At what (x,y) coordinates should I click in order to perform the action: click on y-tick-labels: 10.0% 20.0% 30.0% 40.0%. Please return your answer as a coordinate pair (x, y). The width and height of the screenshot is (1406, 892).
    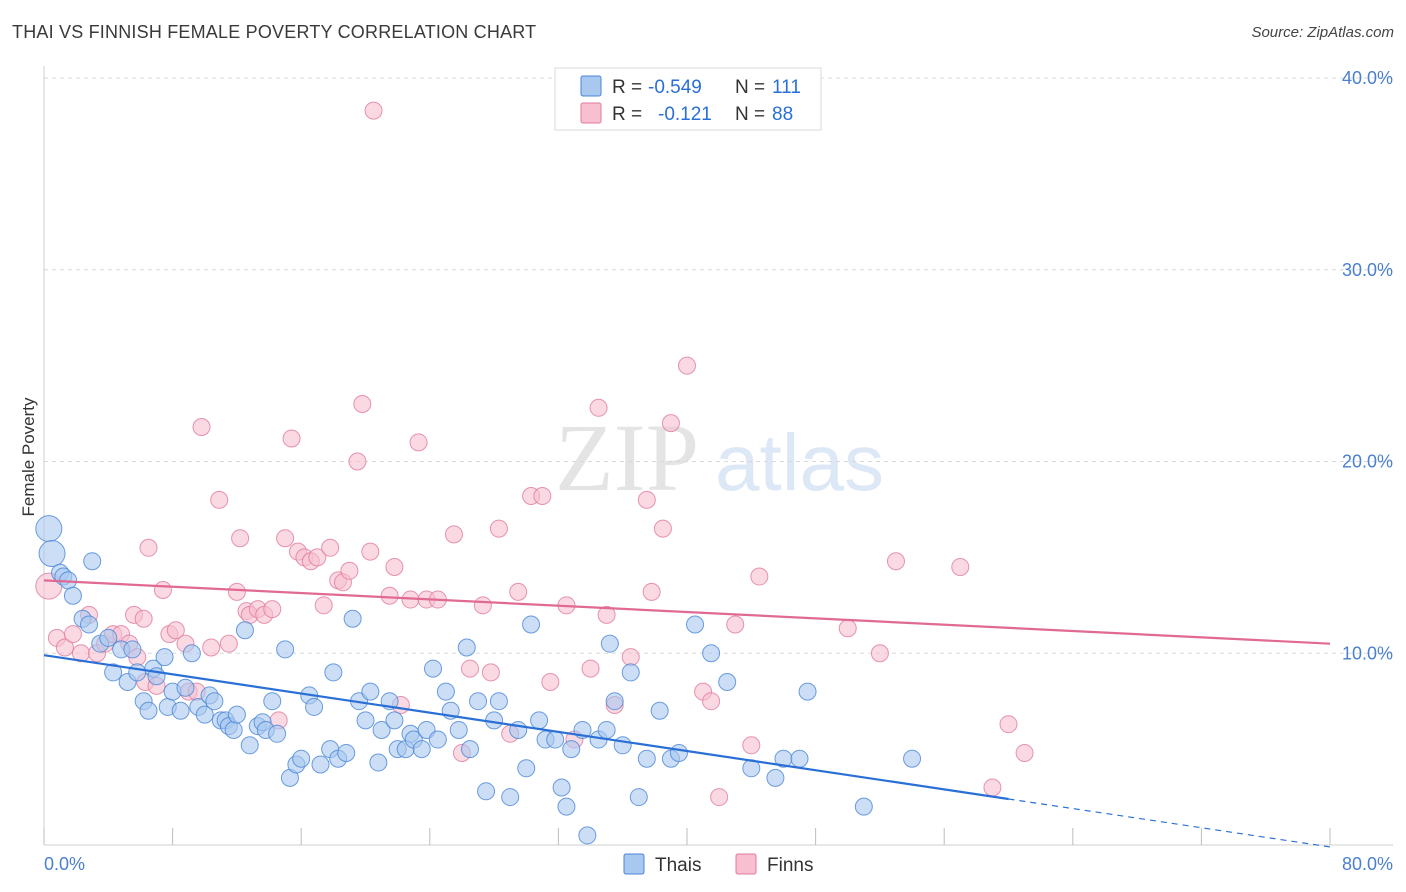
    Looking at the image, I should click on (1367, 365).